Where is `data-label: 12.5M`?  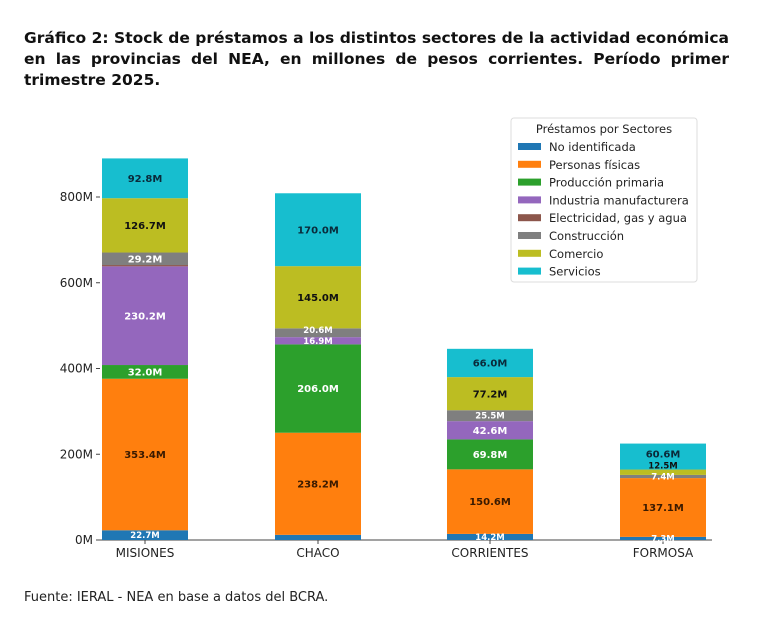
data-label: 12.5M is located at coordinates (662, 467).